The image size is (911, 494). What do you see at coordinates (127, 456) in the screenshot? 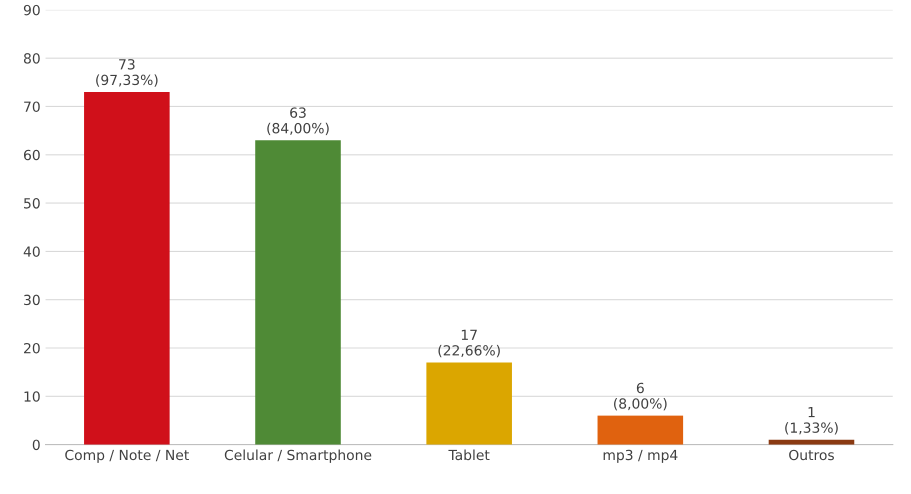
I see `x-tick-label: Comp / Note / Net` at bounding box center [127, 456].